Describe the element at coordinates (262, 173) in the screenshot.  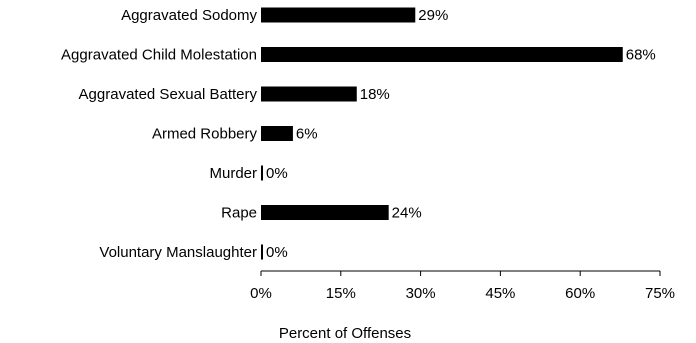
I see `bar-murder` at that location.